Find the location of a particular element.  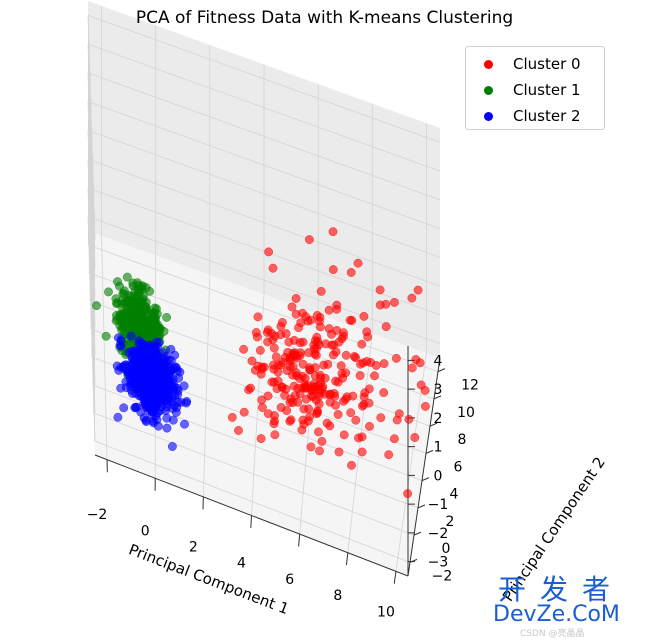

legend-item-cluster-0: Cluster 0 is located at coordinates (535, 64).